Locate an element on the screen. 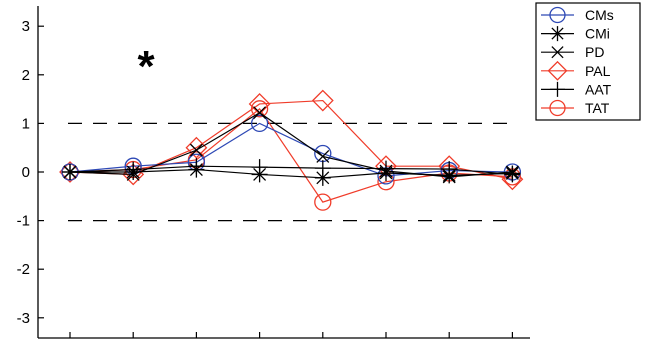 Image resolution: width=645 pixels, height=342 pixels. significance-asterisk: * is located at coordinates (146, 66).